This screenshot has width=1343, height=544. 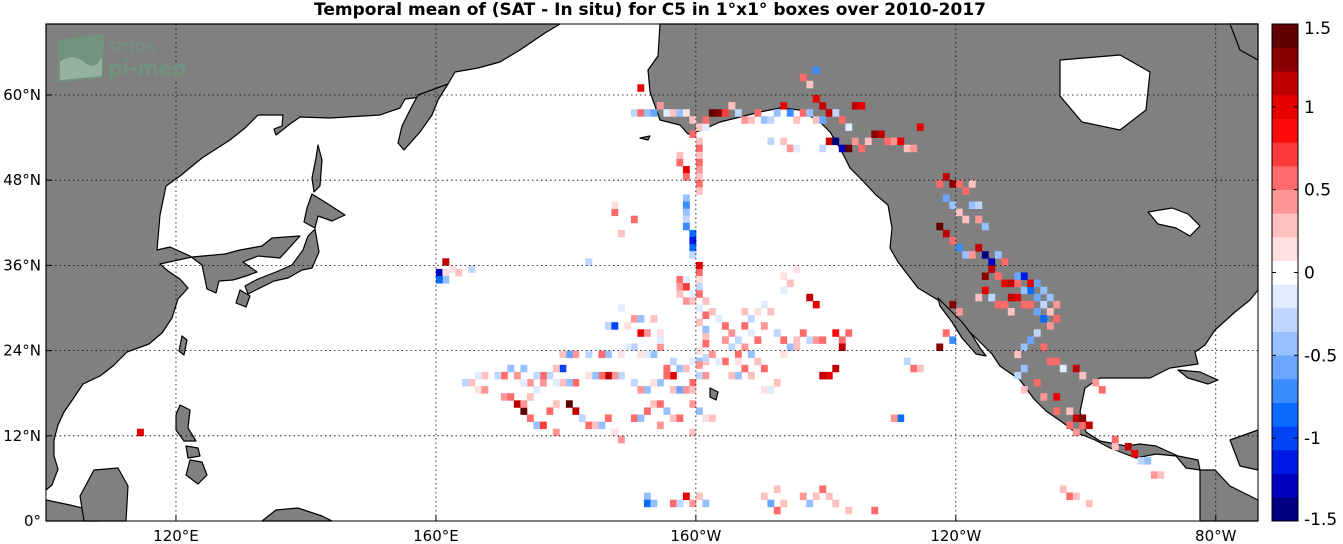 What do you see at coordinates (1174, 222) in the screenshot?
I see `great-lakes` at bounding box center [1174, 222].